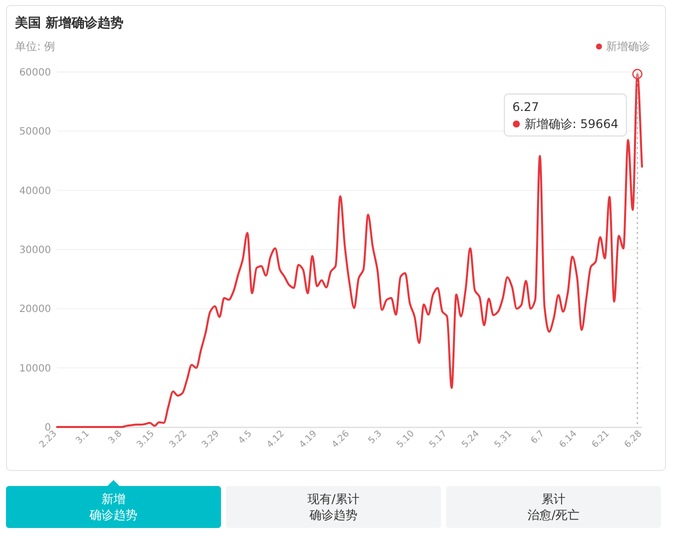 Image resolution: width=677 pixels, height=537 pixels. What do you see at coordinates (35, 250) in the screenshot?
I see `y-tick-label: 30000` at bounding box center [35, 250].